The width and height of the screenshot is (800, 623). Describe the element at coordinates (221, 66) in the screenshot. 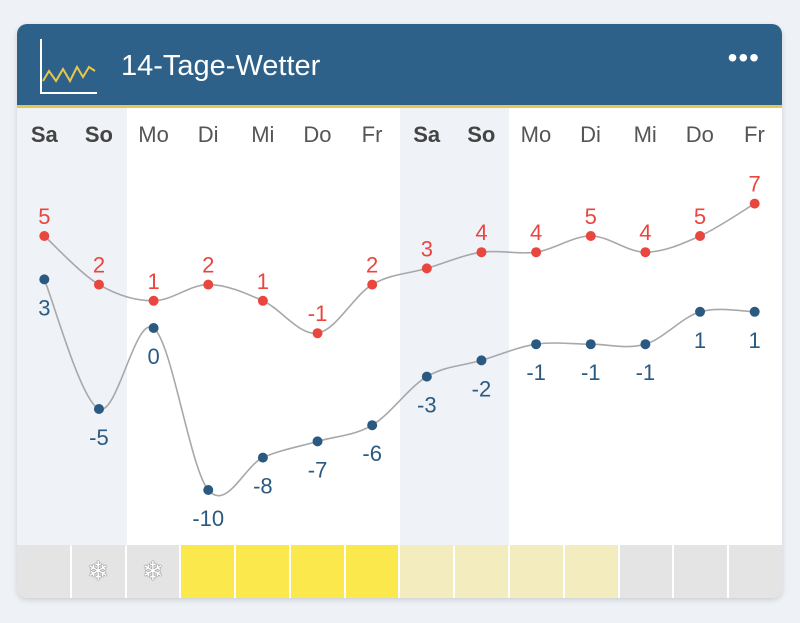

I see `widget-title: 14-Tage-Wetter` at that location.